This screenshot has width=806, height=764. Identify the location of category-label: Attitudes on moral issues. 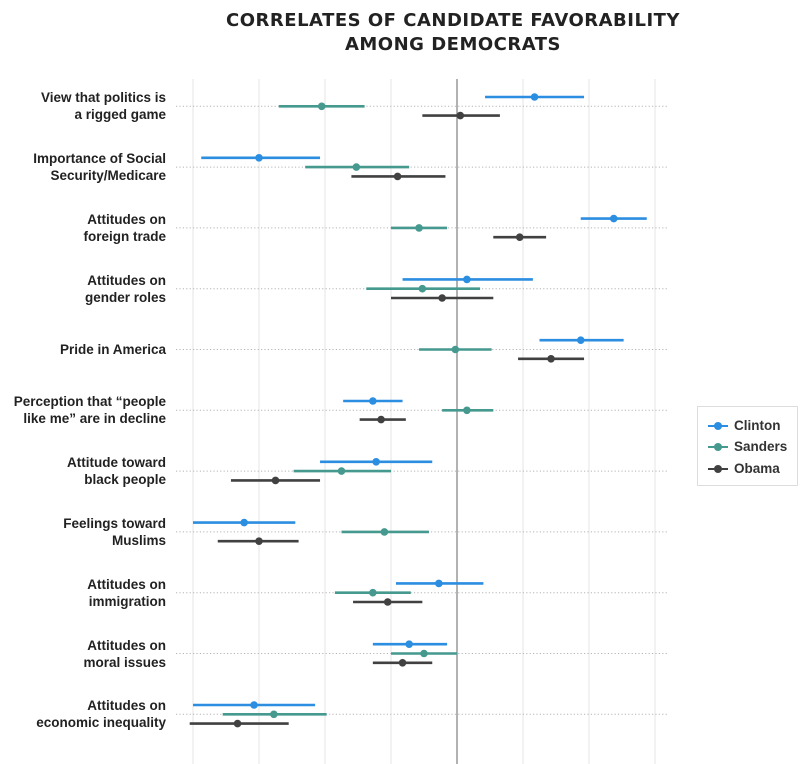
(124, 654).